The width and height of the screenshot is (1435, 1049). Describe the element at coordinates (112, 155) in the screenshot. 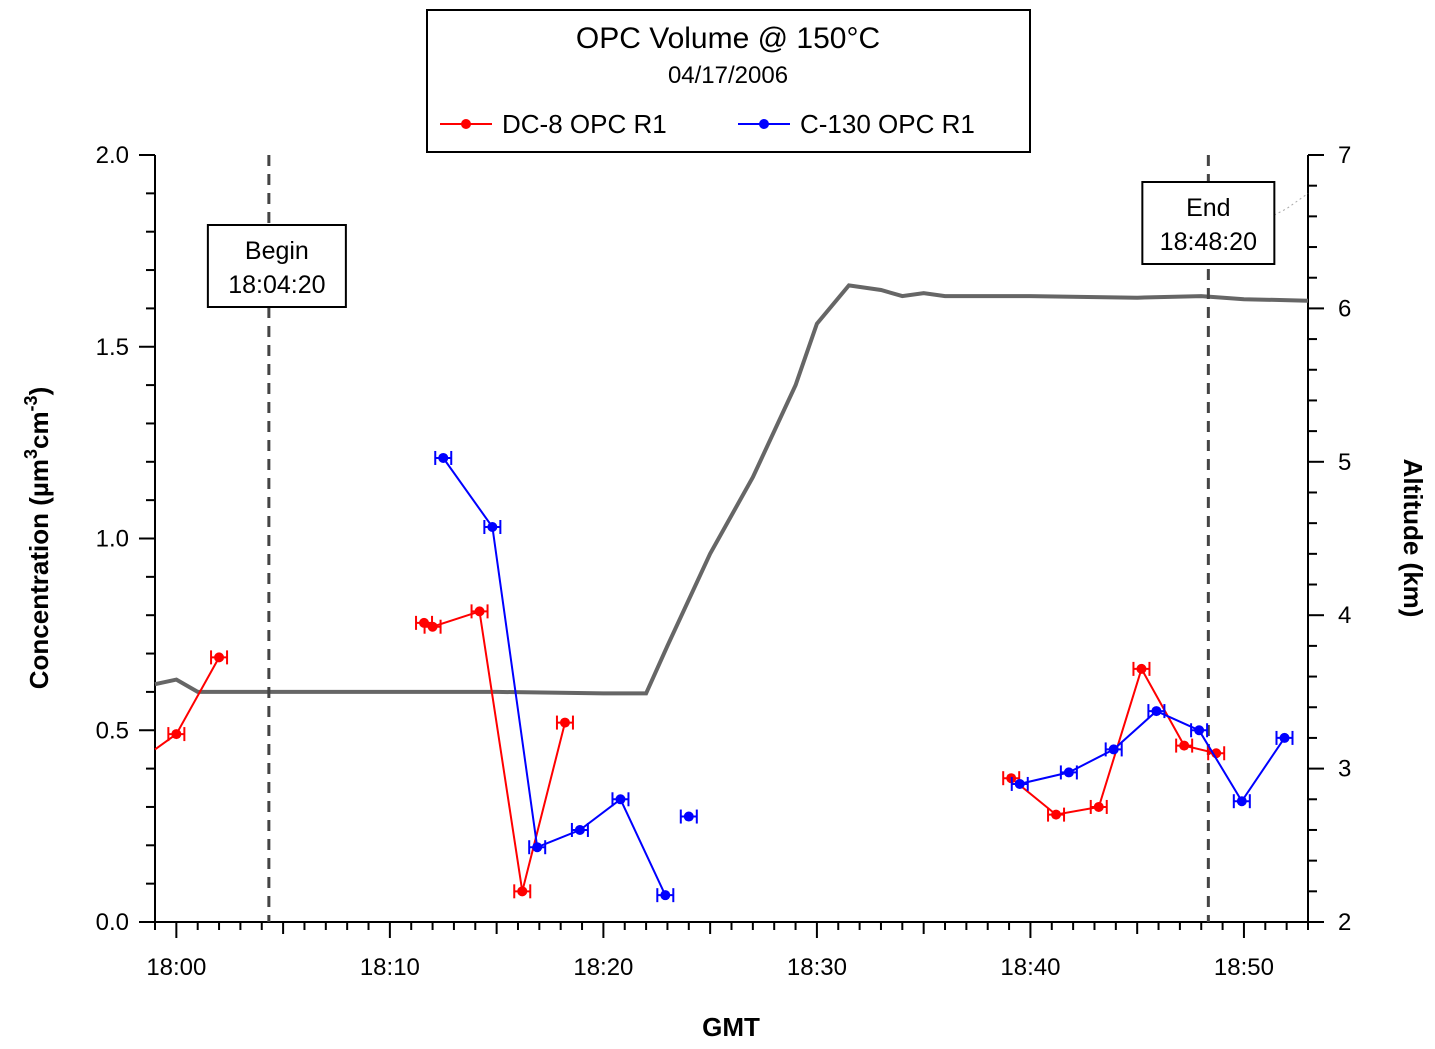

I see `y-tick-label: 2.0` at that location.